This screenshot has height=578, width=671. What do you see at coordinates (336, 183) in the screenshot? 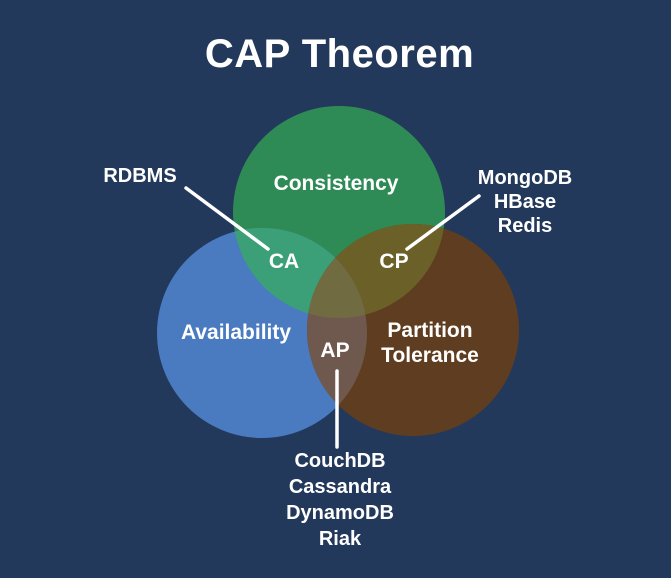
I see `consistency-label: Consistency` at bounding box center [336, 183].